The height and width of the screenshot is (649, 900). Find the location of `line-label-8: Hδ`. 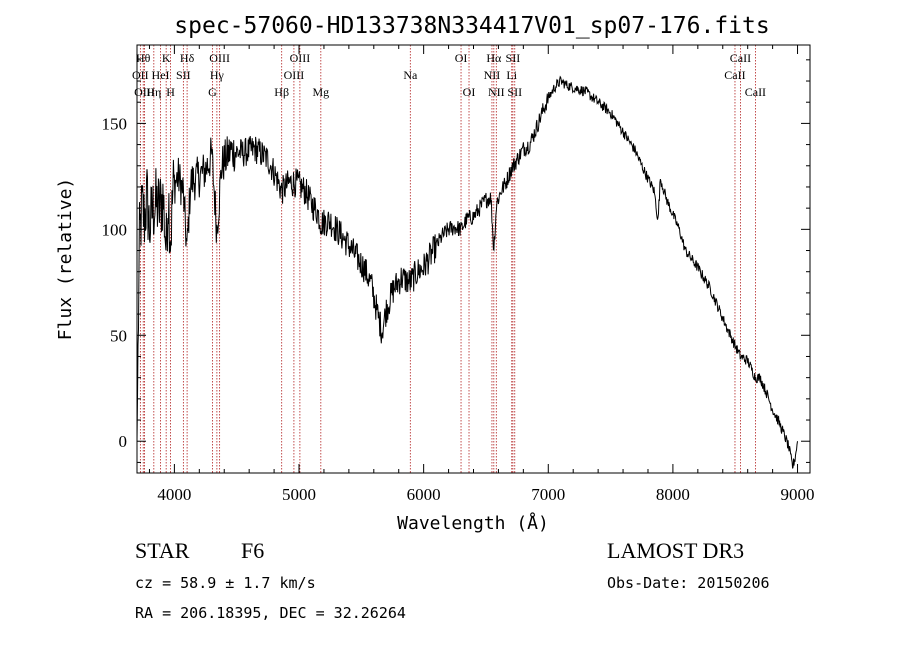

line-label-8: Hδ is located at coordinates (187, 58).